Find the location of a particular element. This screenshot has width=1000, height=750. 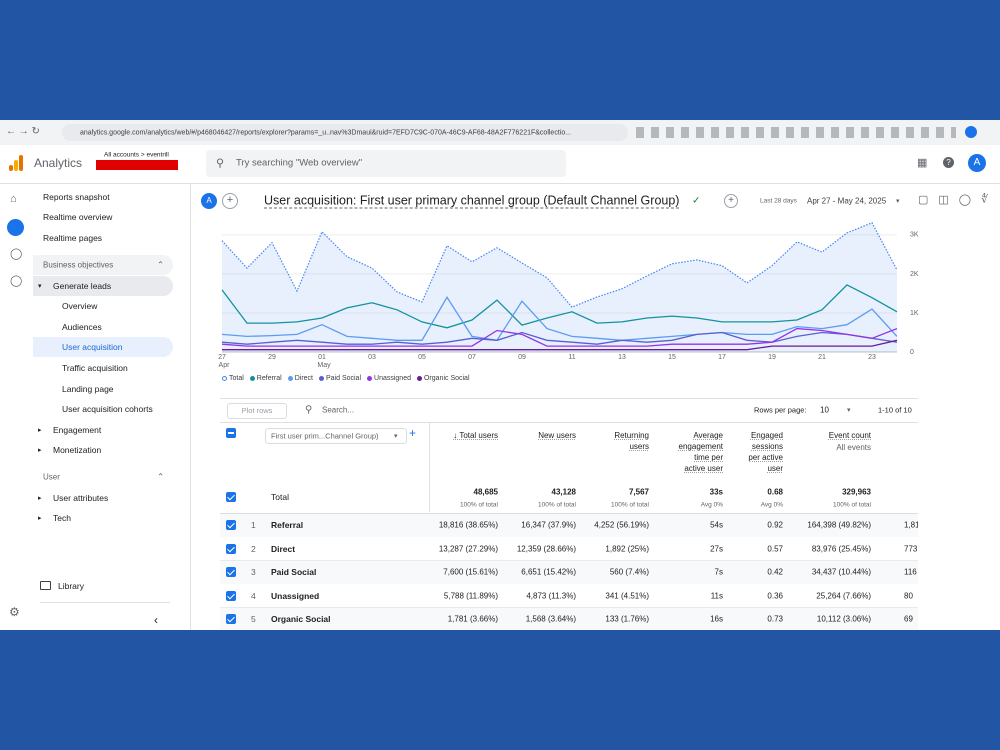

extensions is located at coordinates (796, 132).